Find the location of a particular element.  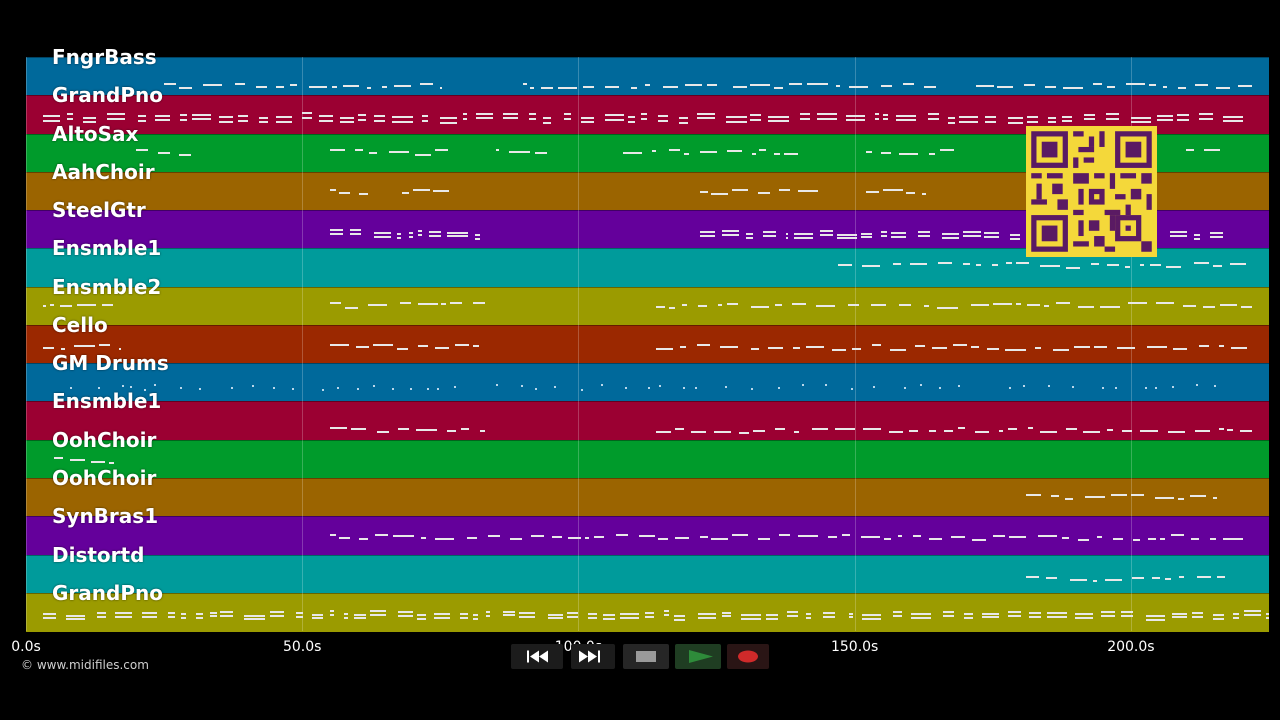

track-label: AltoSax is located at coordinates (95, 133).